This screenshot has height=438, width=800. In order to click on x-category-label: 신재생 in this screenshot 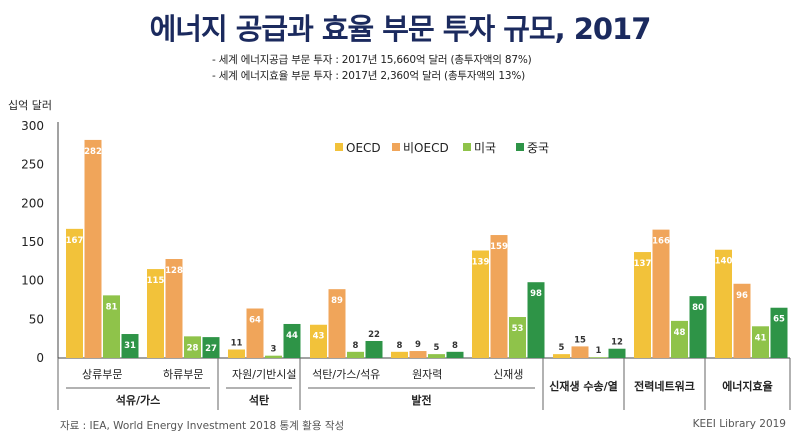, I will do `click(508, 374)`.